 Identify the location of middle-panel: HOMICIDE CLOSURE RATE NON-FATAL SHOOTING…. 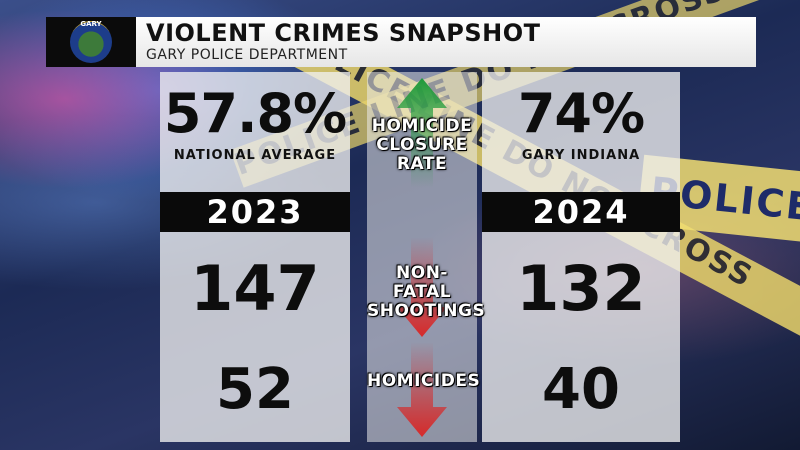
(426, 257).